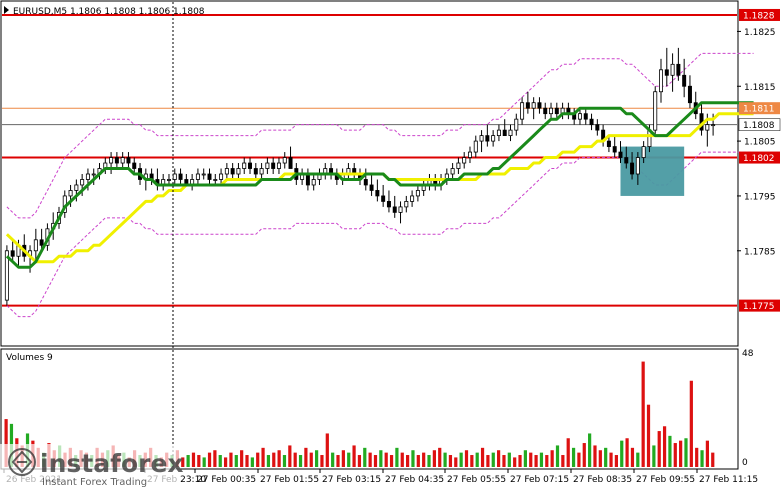 The image size is (781, 489). What do you see at coordinates (289, 480) in the screenshot?
I see `time-axis-tick-label: 27 Feb 01:55` at bounding box center [289, 480].